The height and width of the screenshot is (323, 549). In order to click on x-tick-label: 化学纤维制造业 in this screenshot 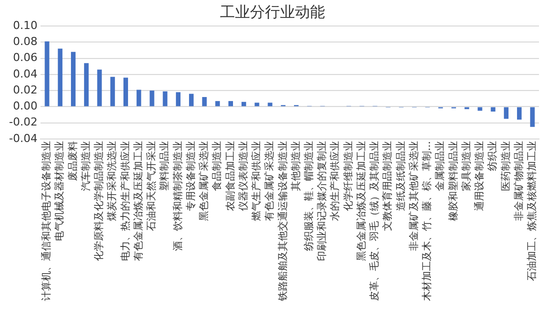, I will do `click(348, 176)`.